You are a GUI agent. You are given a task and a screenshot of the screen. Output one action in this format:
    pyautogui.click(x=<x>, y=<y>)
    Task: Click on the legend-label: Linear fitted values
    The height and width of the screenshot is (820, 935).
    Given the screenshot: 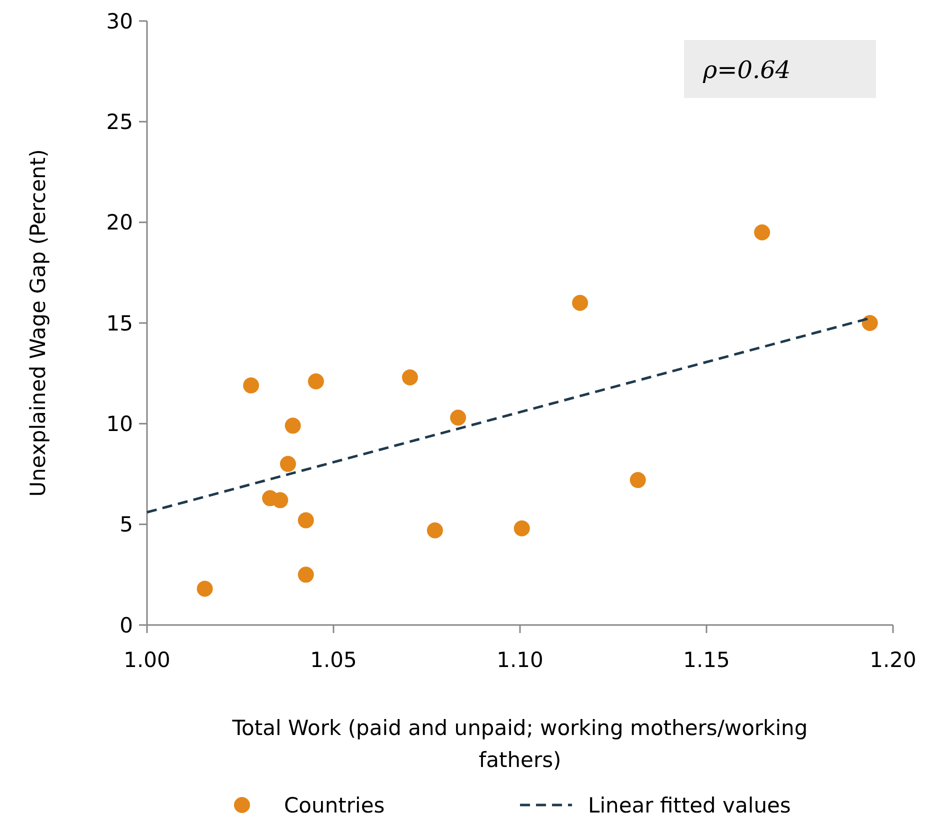 What is the action you would take?
    pyautogui.click(x=689, y=805)
    